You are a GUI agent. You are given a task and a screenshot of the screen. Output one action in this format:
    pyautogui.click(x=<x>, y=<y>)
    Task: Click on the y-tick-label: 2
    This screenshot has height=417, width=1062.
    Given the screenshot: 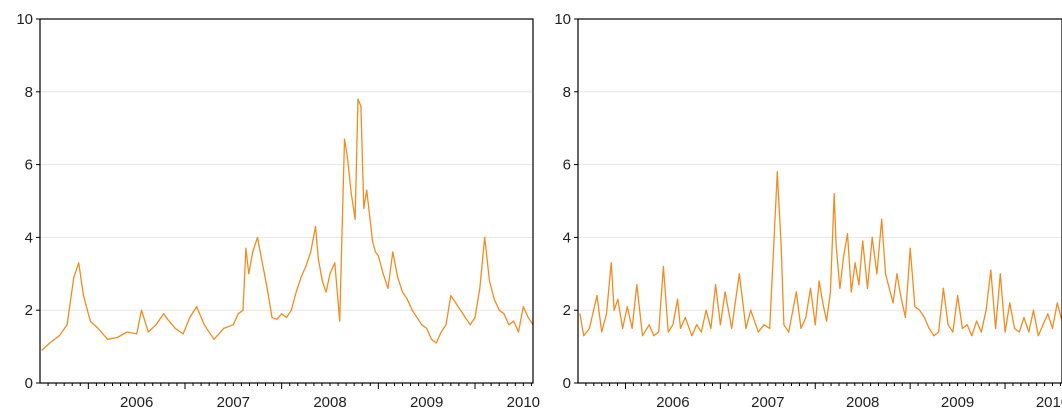 What is the action you would take?
    pyautogui.click(x=567, y=310)
    